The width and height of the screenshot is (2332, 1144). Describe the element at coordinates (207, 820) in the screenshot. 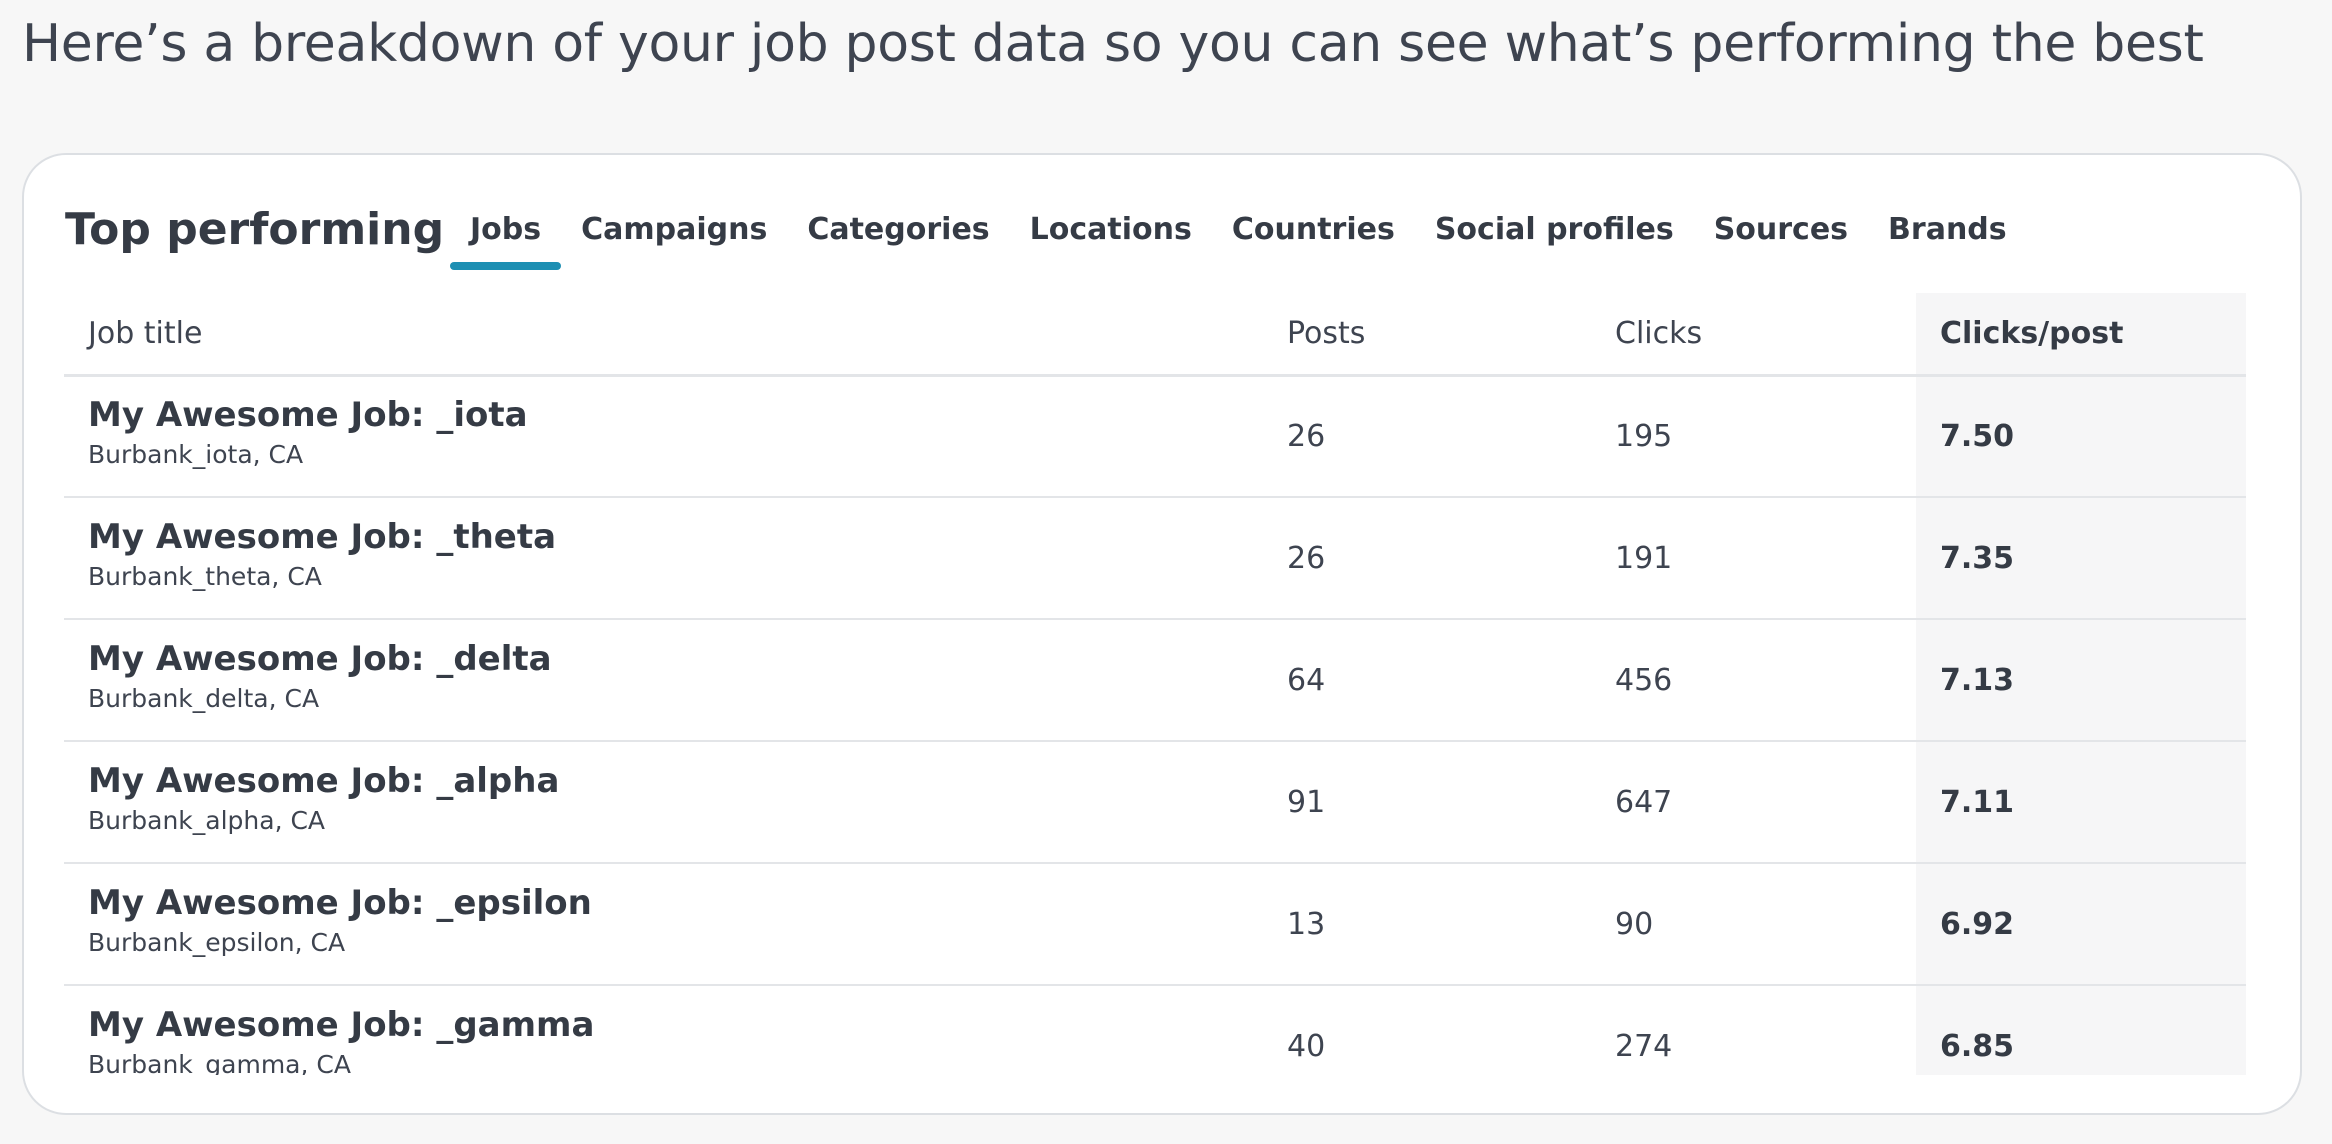

I see `job-location: Burbank_alpha, CA` at that location.